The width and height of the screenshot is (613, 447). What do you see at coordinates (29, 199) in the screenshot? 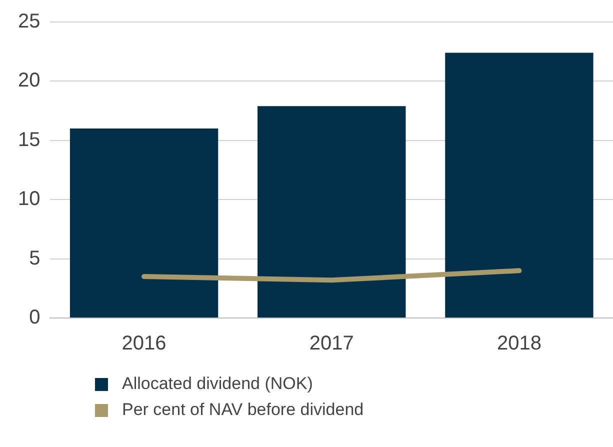
I see `y-tick-label: 10` at bounding box center [29, 199].